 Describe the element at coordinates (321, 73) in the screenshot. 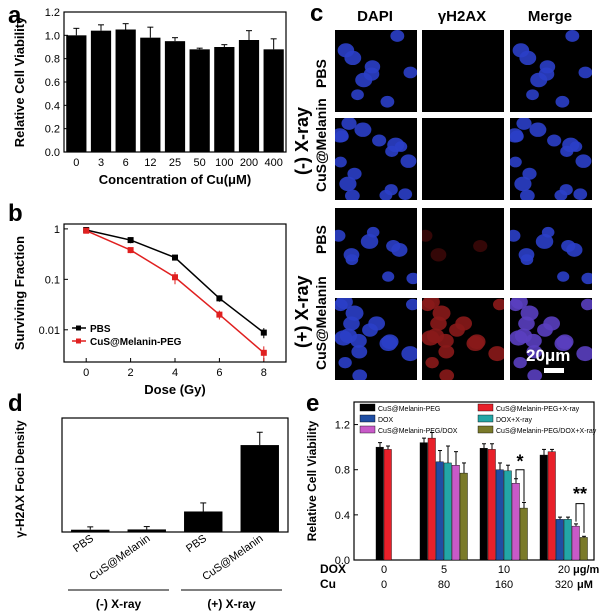

I see `row-label-pbs-1: PBS` at that location.